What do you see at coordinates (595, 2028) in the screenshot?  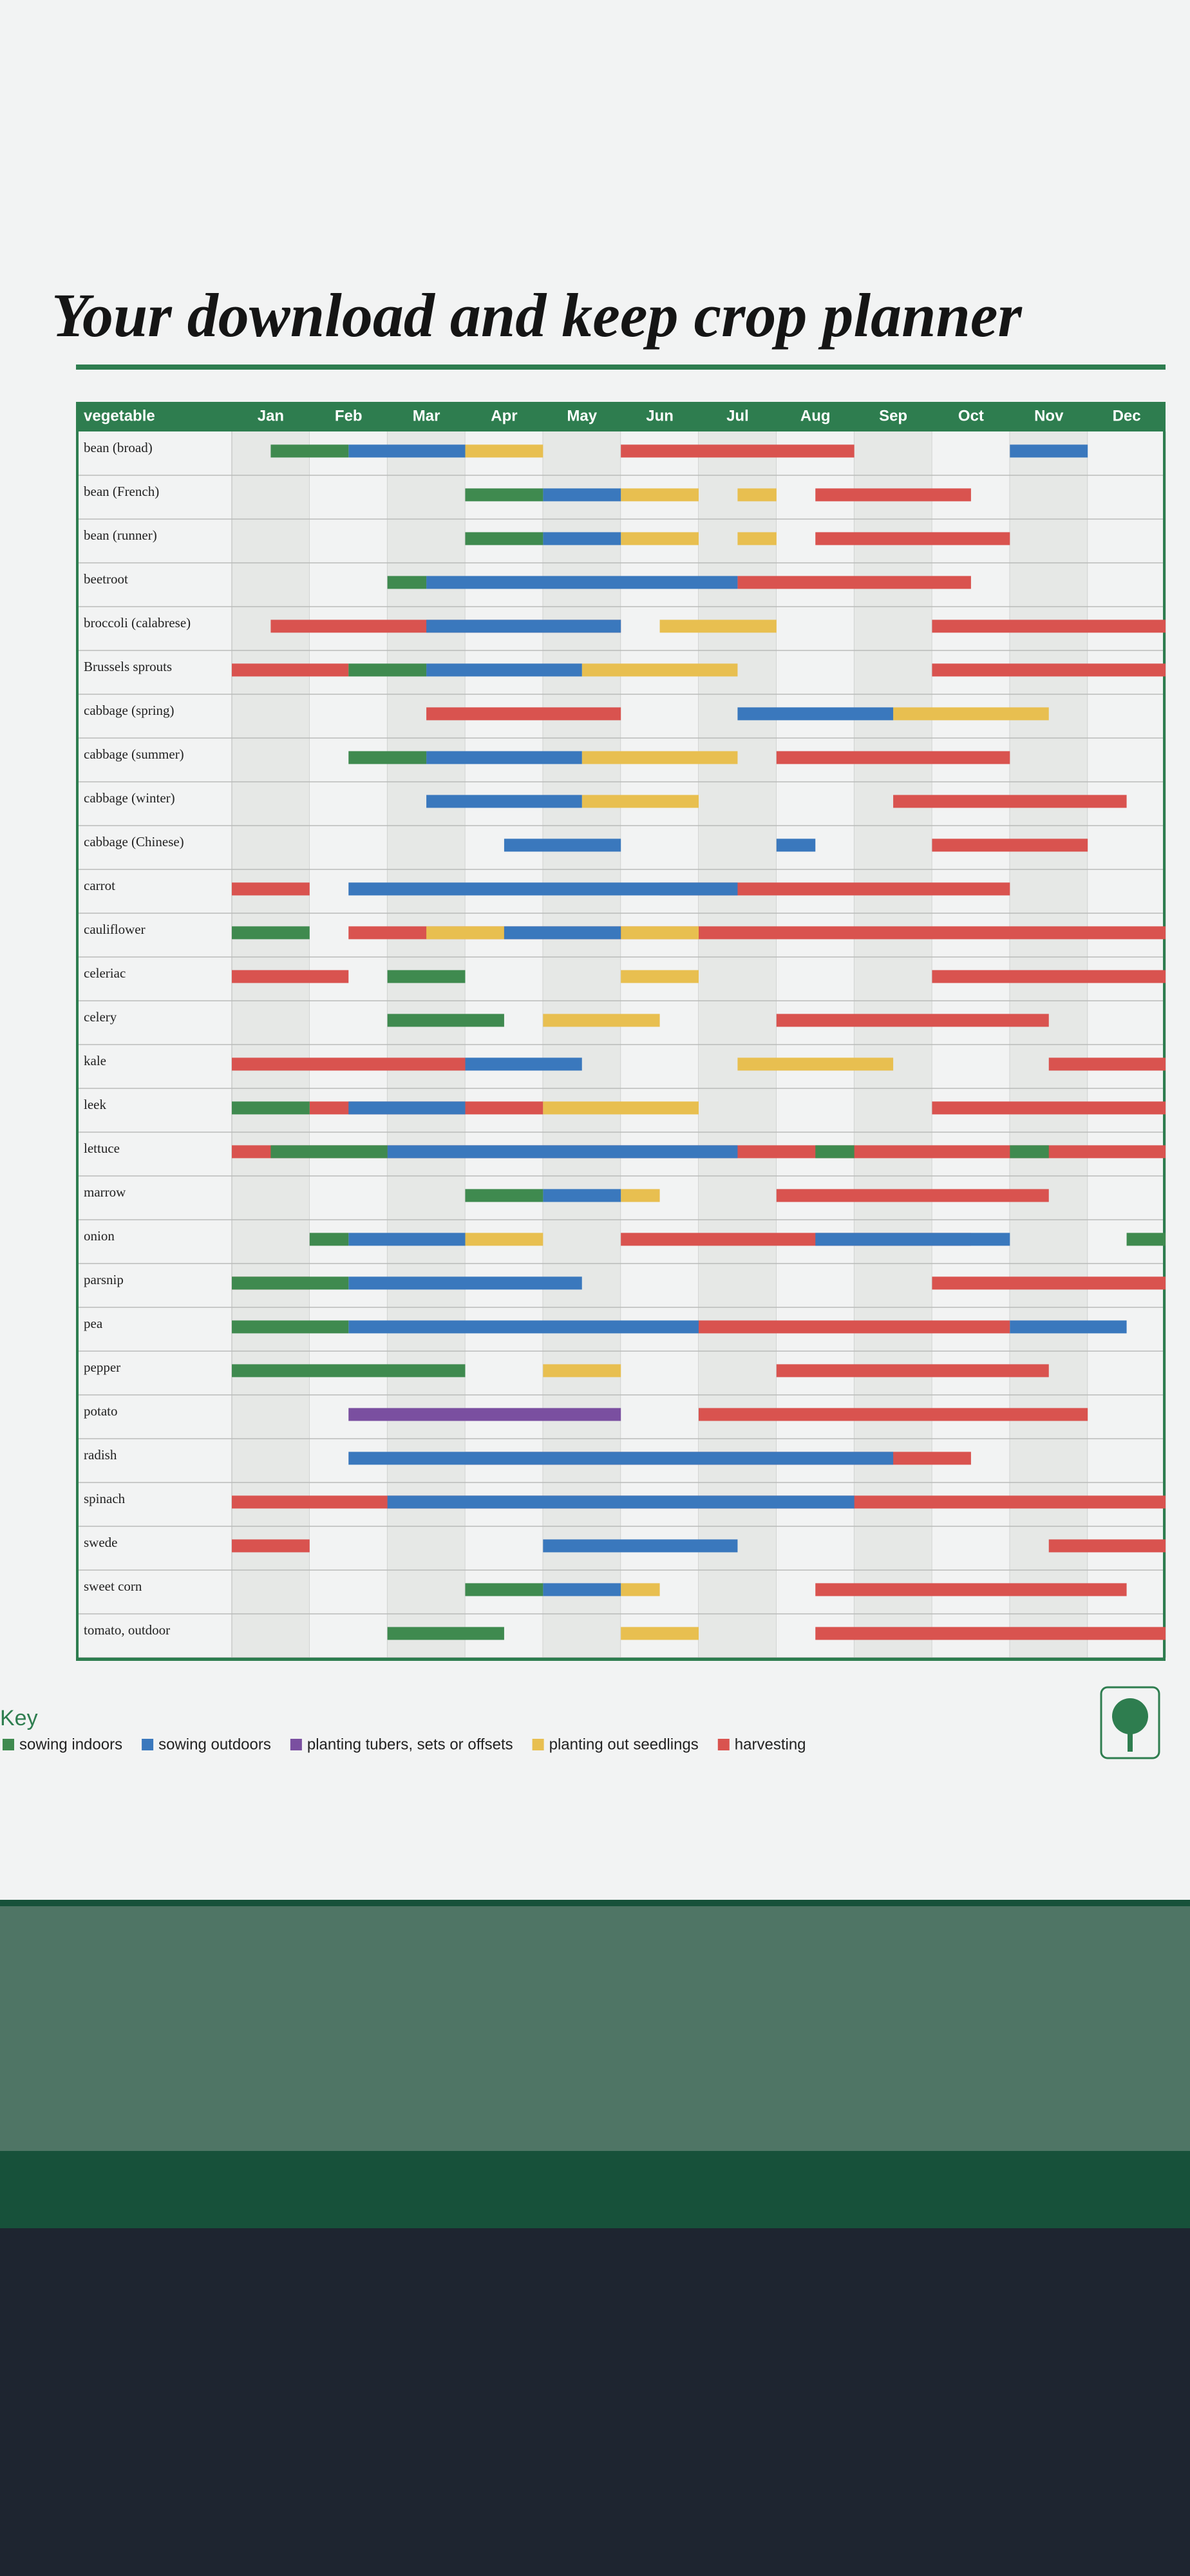 I see `background-keyboard` at bounding box center [595, 2028].